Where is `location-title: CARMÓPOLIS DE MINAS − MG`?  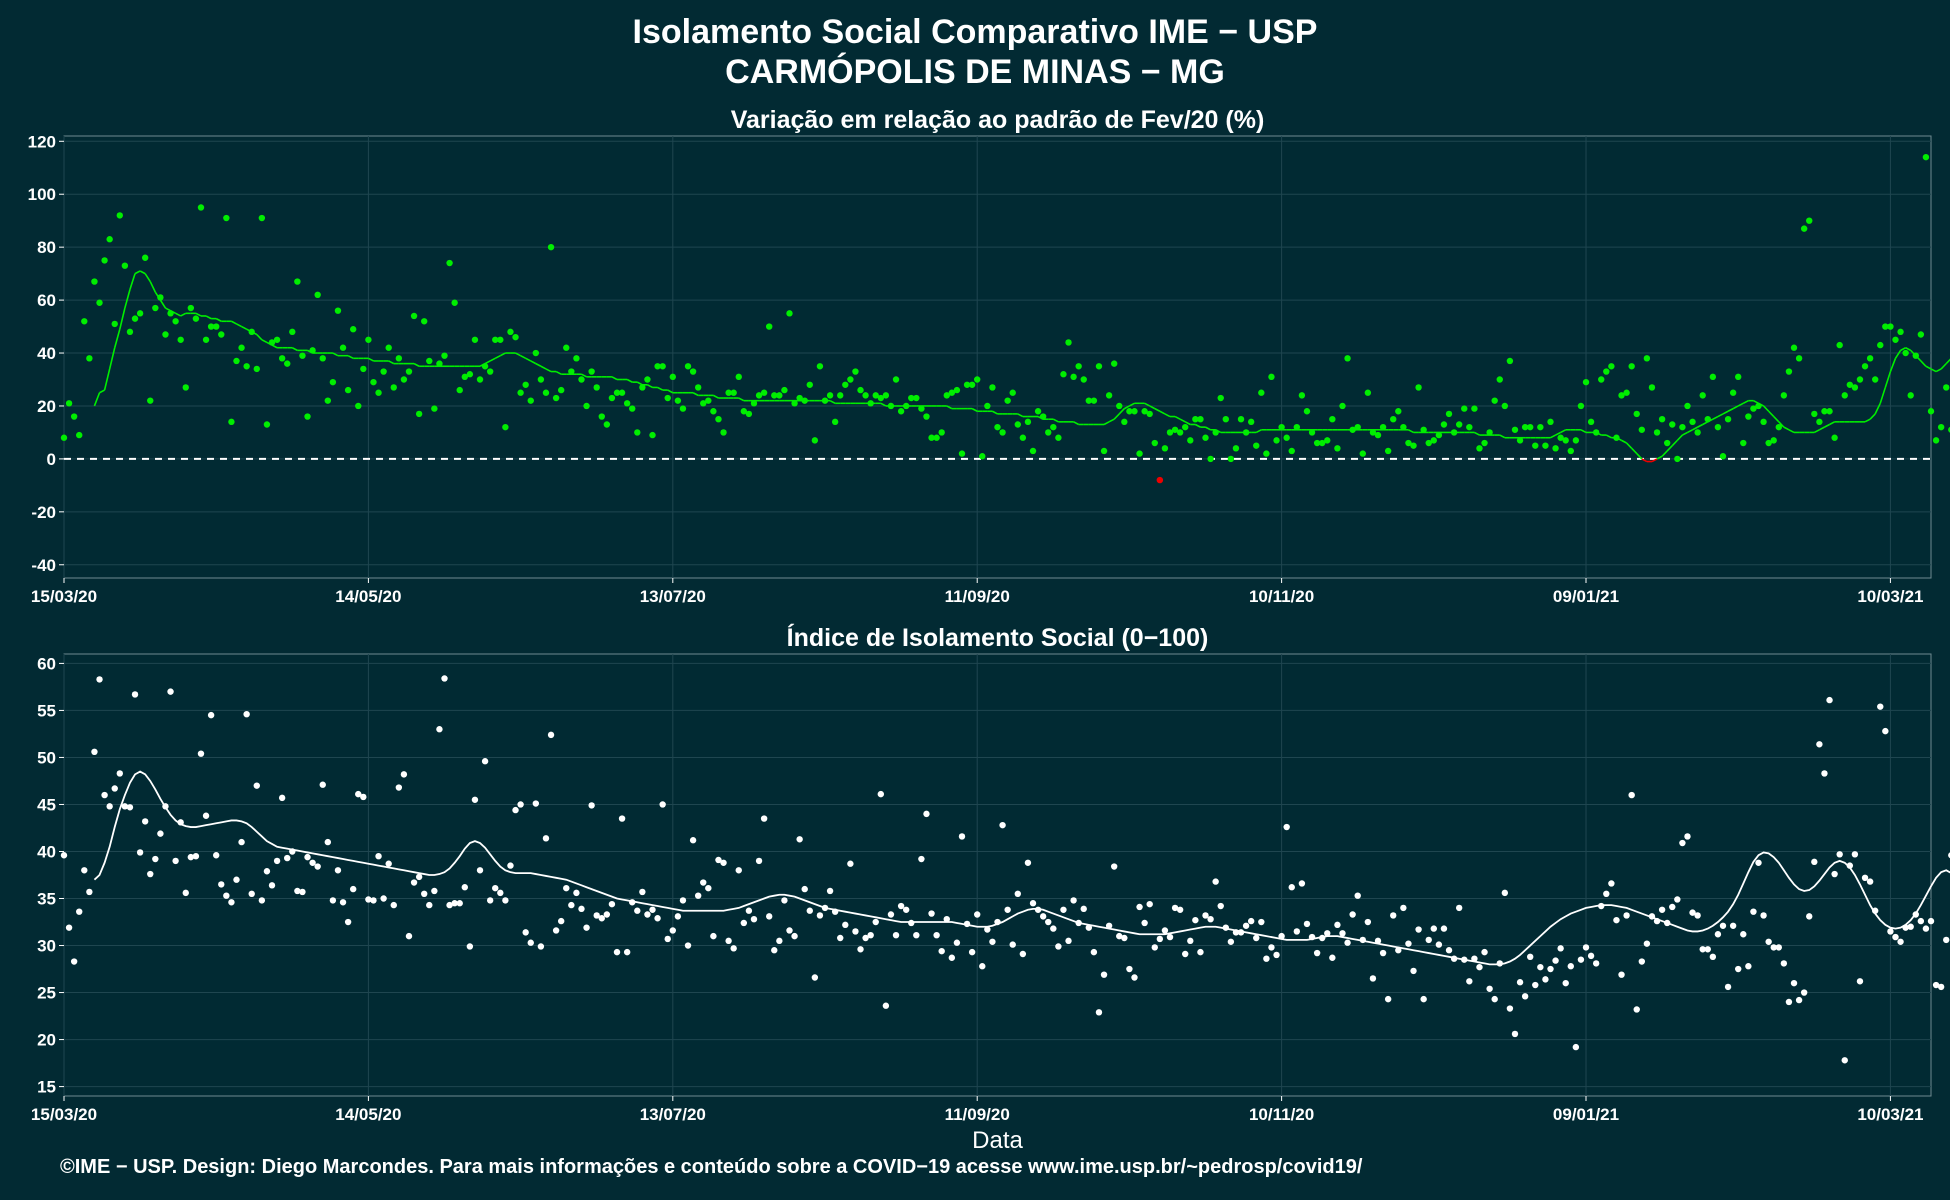 location-title: CARMÓPOLIS DE MINAS − MG is located at coordinates (975, 72).